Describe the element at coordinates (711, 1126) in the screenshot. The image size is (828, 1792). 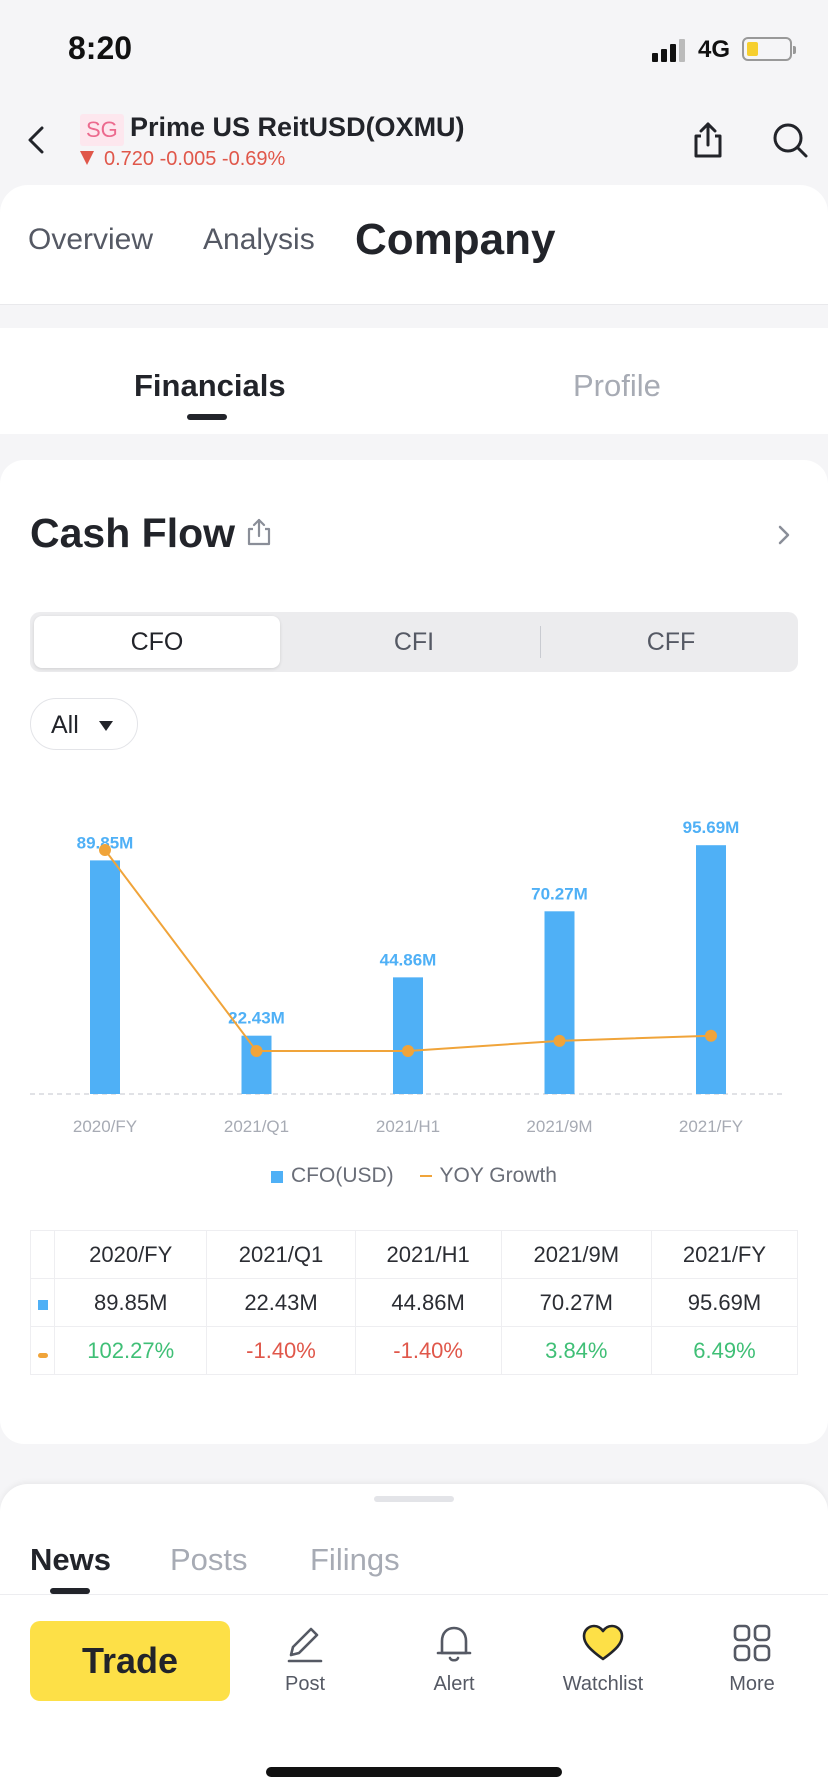
I see `x-tick-label: 2021/FY` at that location.